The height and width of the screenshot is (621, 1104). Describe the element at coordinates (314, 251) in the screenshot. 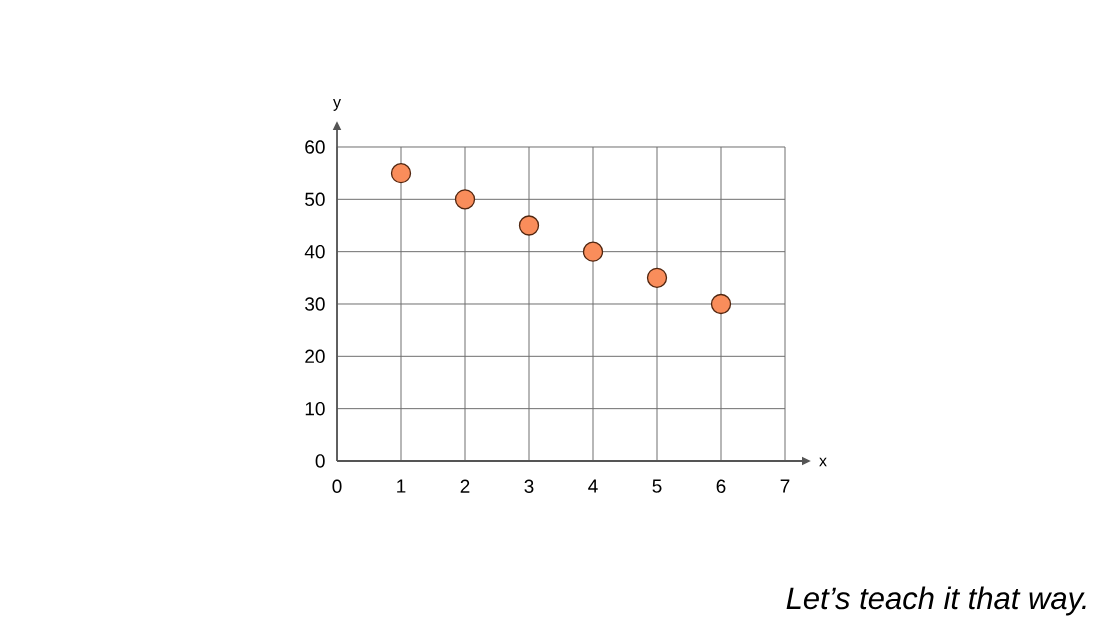

I see `y-tick-label: 40` at that location.